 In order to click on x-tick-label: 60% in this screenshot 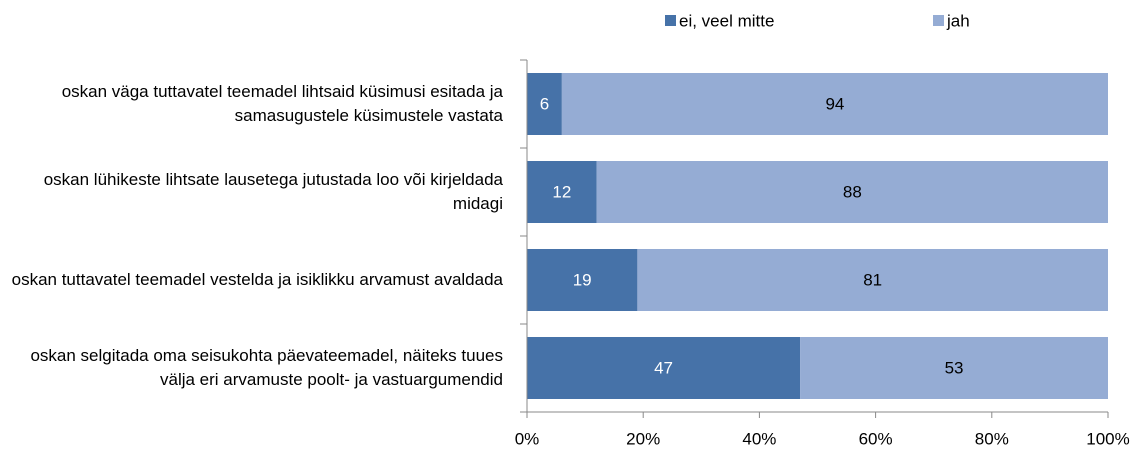, I will do `click(876, 438)`.